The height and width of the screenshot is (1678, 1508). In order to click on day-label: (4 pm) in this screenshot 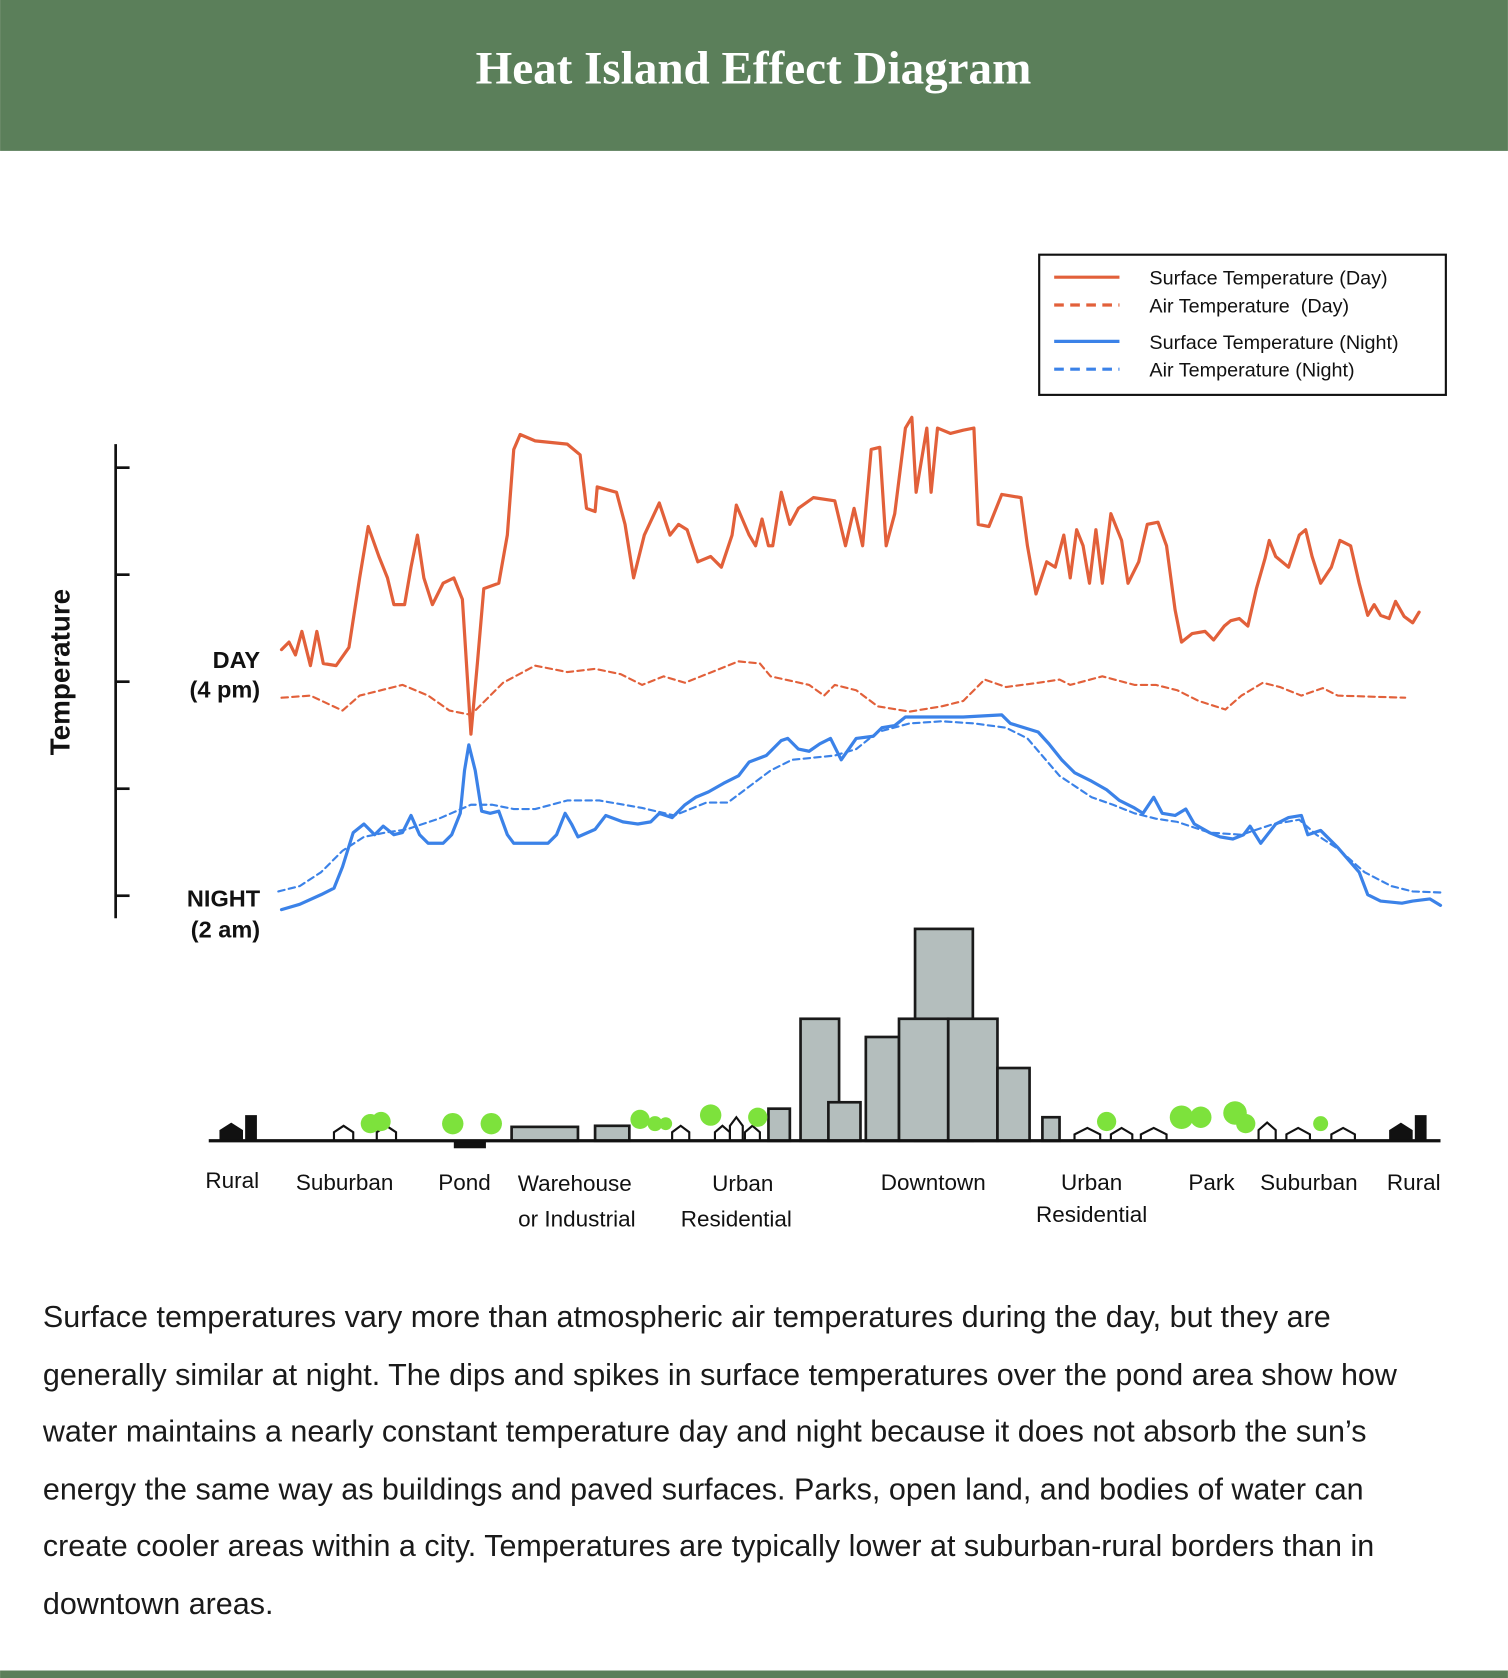, I will do `click(225, 690)`.